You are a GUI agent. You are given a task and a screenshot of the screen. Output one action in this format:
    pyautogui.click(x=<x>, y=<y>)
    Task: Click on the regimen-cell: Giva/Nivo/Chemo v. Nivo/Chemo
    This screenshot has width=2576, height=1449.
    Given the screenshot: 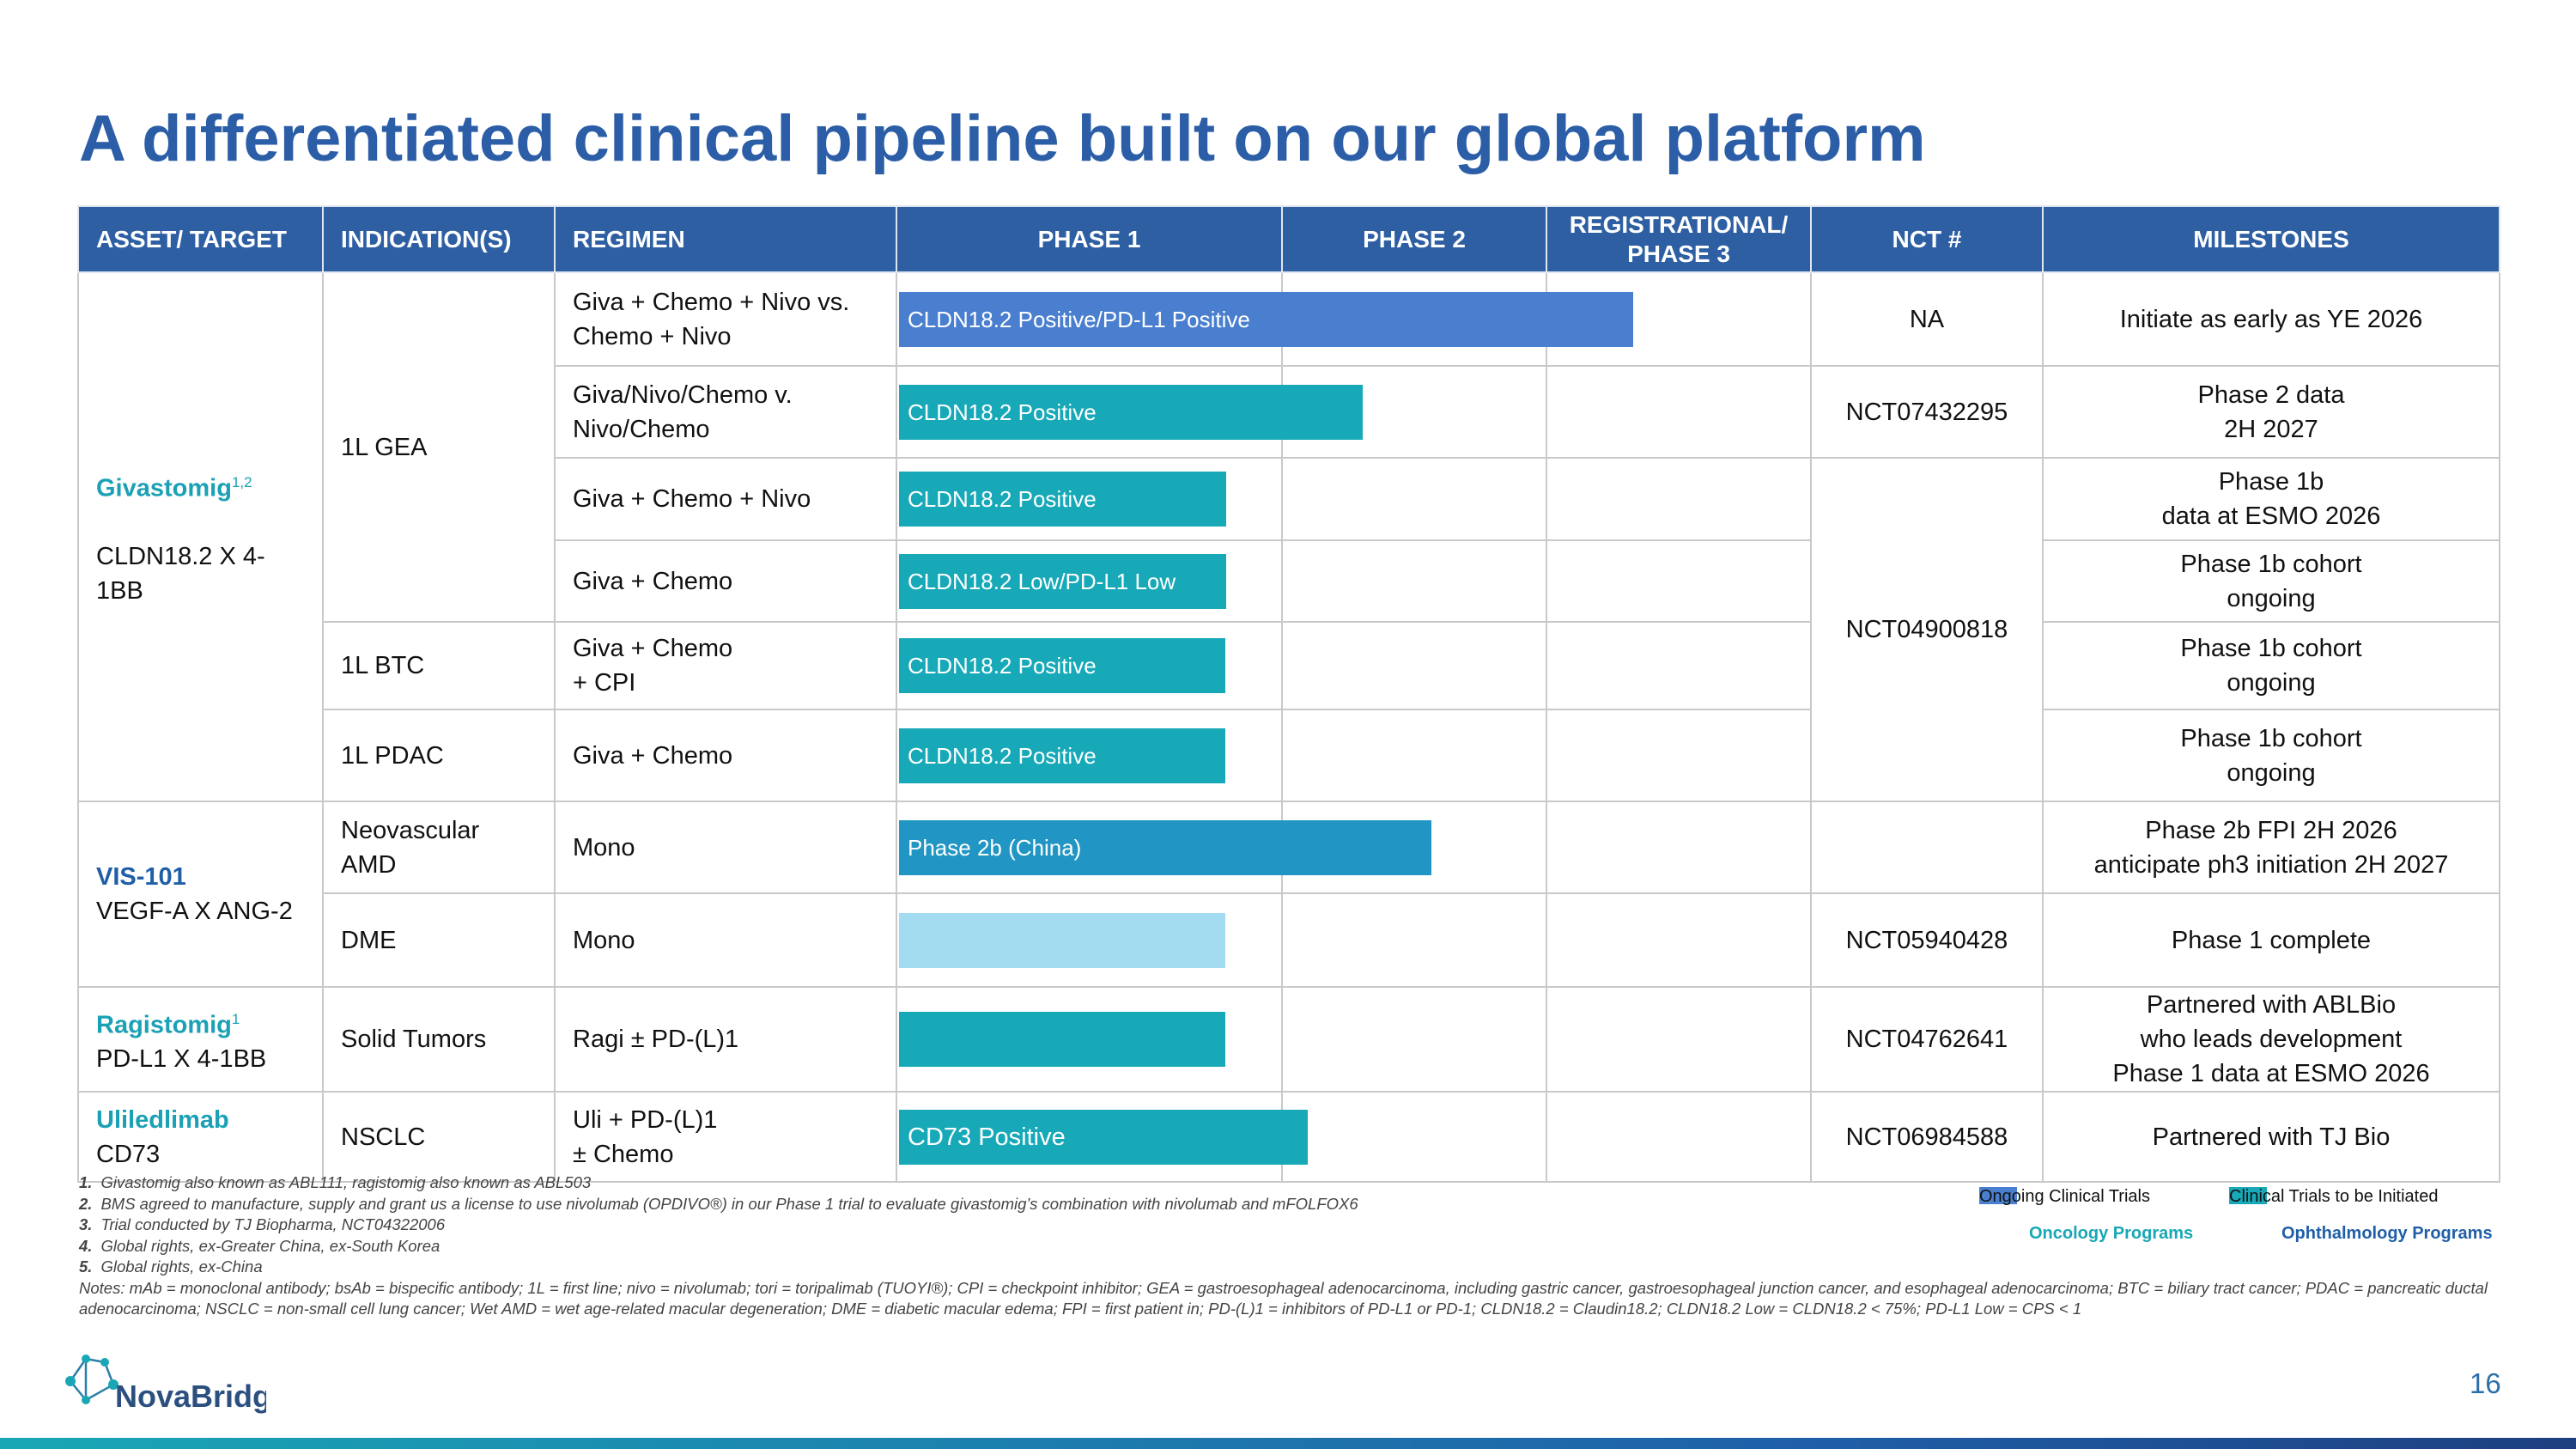 What is the action you would take?
    pyautogui.click(x=726, y=412)
    